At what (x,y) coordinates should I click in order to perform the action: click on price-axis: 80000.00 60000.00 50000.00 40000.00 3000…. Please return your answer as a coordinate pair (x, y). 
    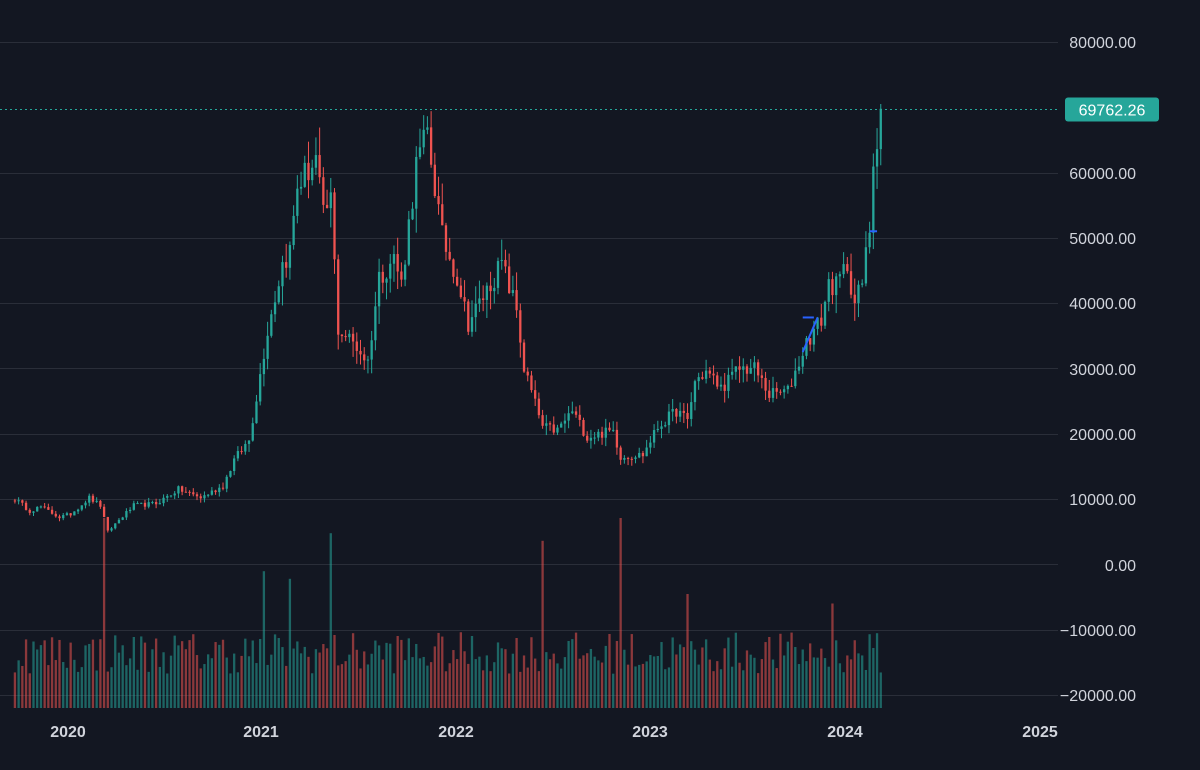
    Looking at the image, I should click on (1098, 370).